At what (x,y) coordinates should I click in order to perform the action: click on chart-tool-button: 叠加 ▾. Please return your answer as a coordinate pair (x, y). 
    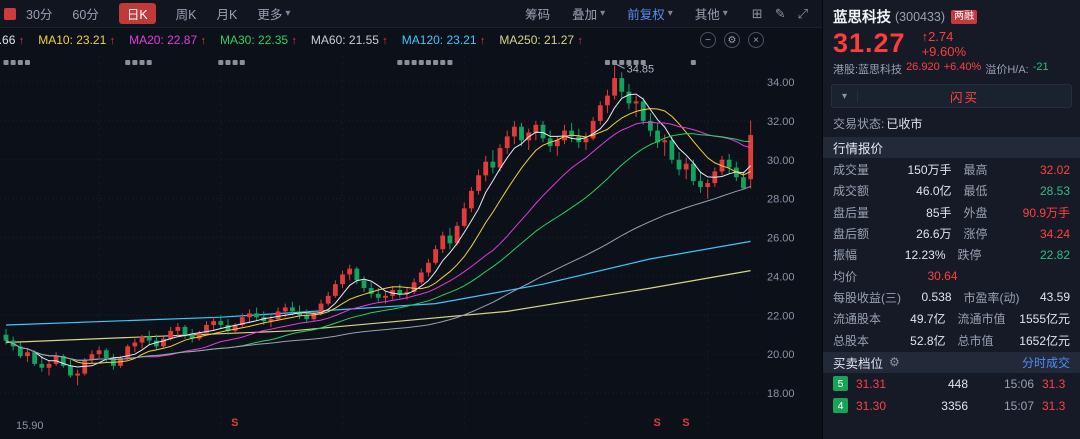
    Looking at the image, I should click on (588, 13).